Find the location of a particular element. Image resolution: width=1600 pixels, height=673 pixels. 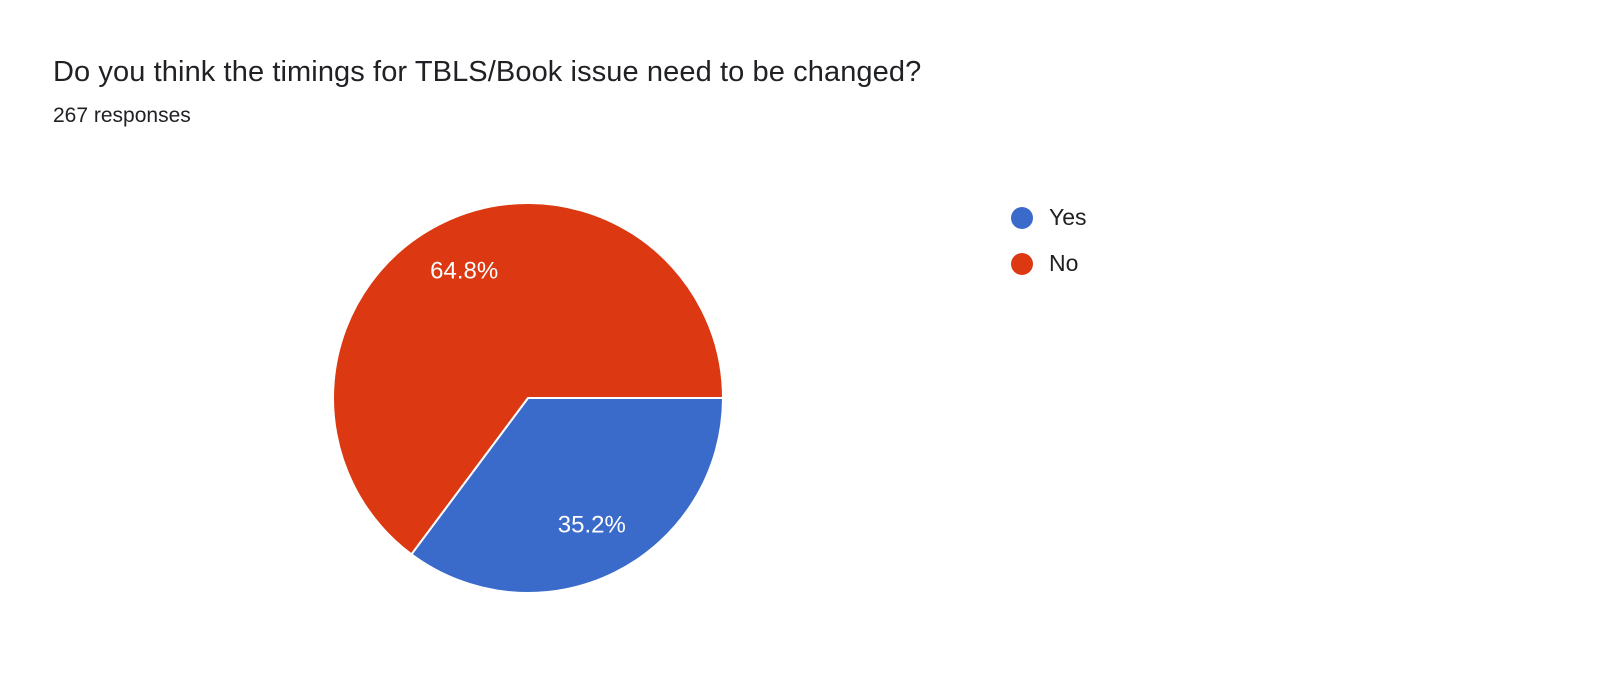

response-count: 267 responses is located at coordinates (122, 115).